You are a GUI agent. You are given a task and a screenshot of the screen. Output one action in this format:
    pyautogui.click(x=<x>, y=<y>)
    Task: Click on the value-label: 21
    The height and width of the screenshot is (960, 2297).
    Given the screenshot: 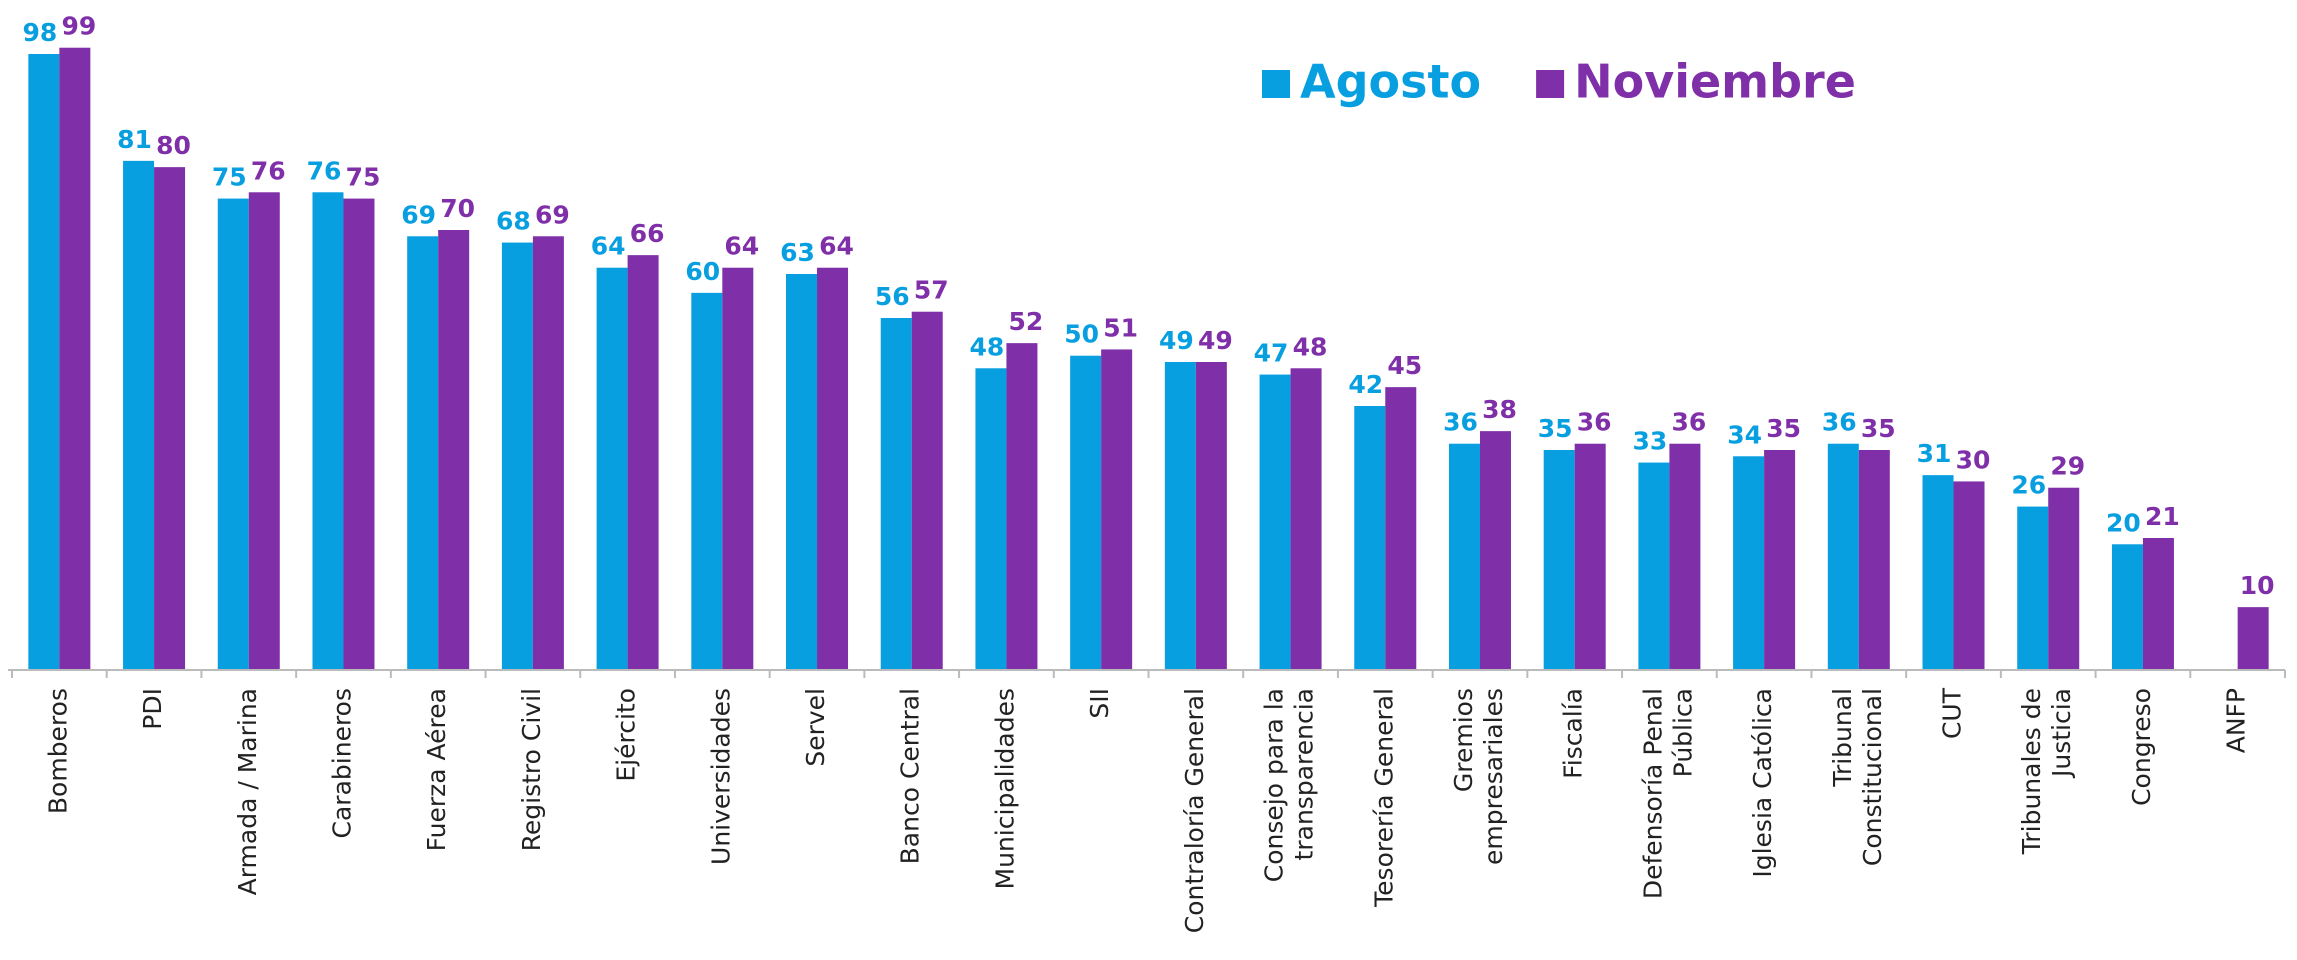 What is the action you would take?
    pyautogui.click(x=2162, y=516)
    